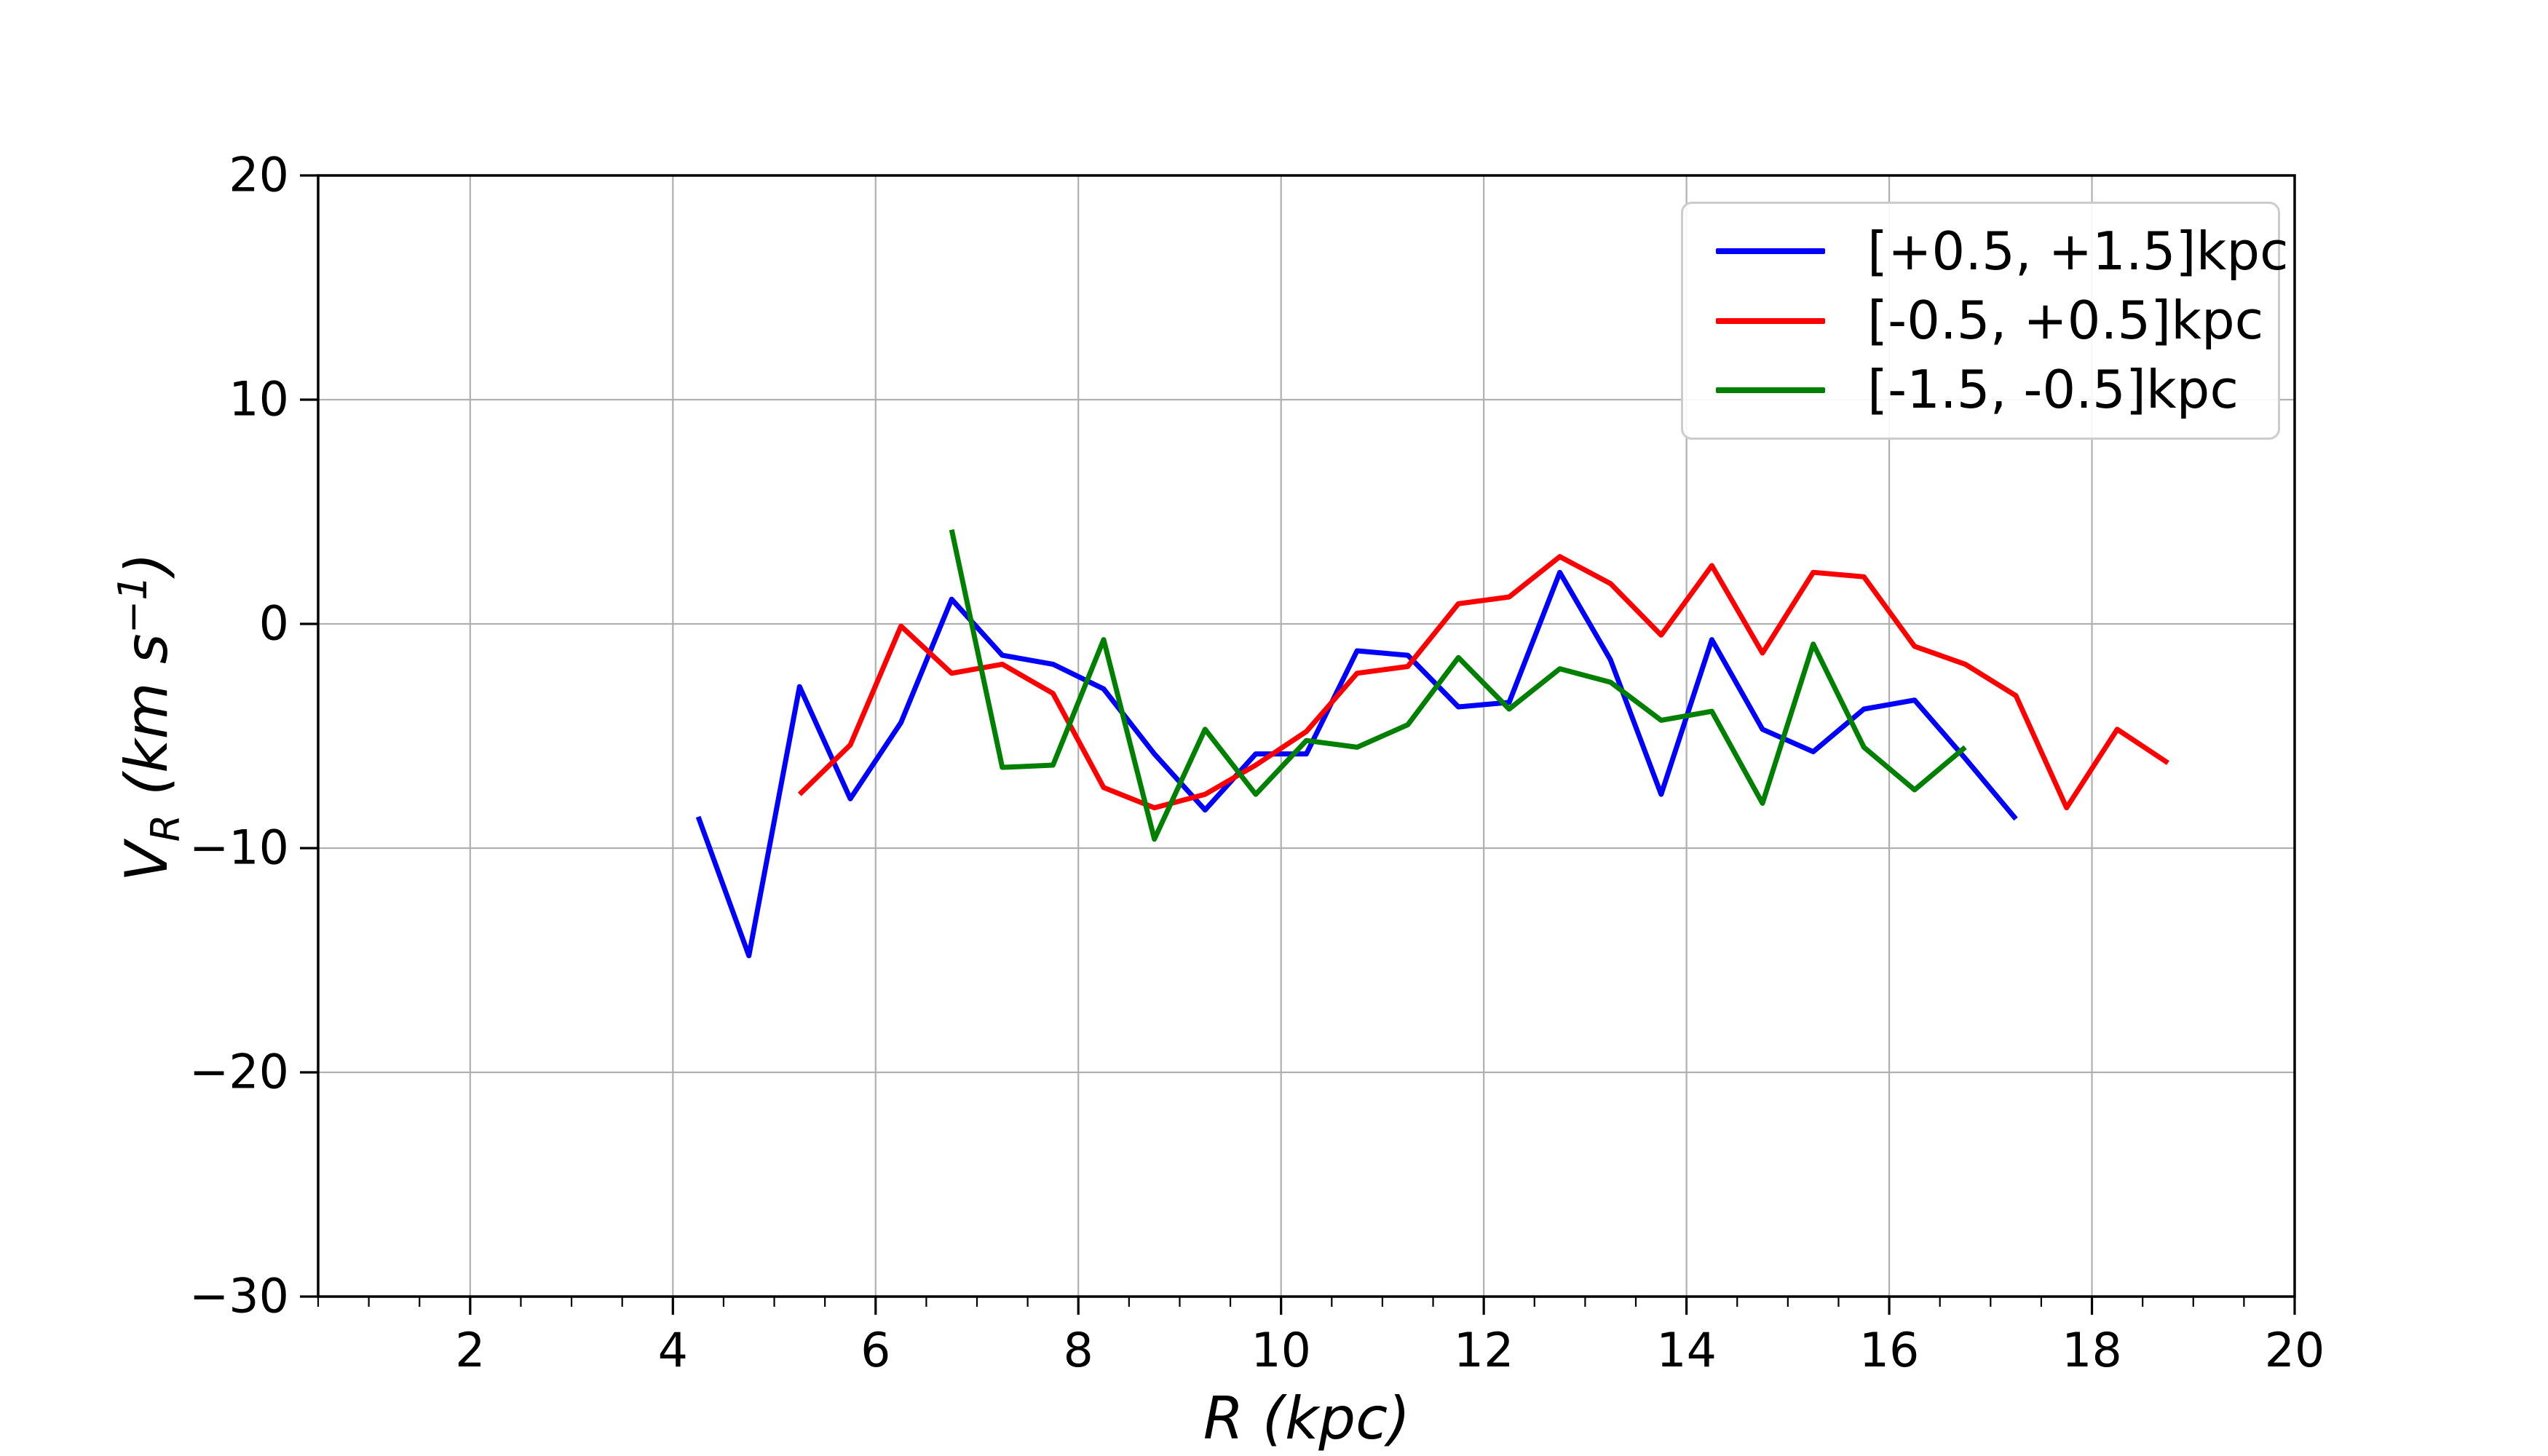  Describe the element at coordinates (146, 714) in the screenshot. I see `y-axis-label-unit: (km s` at that location.